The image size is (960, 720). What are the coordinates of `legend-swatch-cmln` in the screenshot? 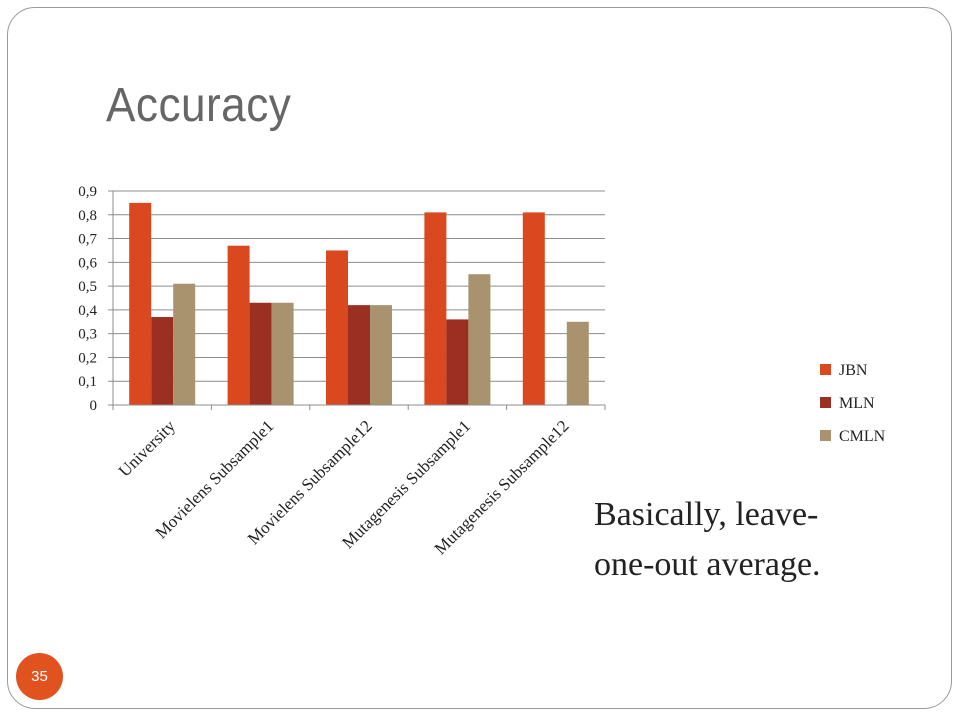 It's located at (825, 435).